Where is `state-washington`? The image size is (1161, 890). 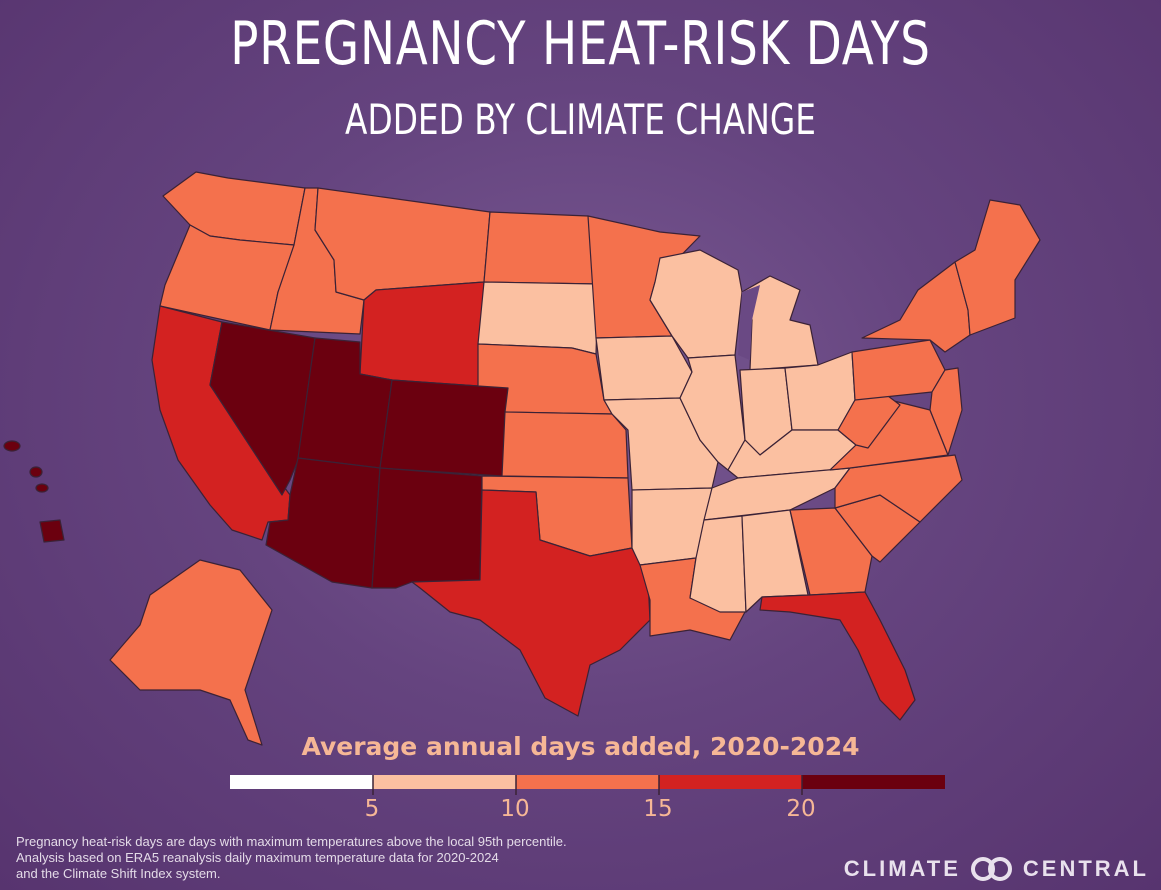
state-washington is located at coordinates (234, 208).